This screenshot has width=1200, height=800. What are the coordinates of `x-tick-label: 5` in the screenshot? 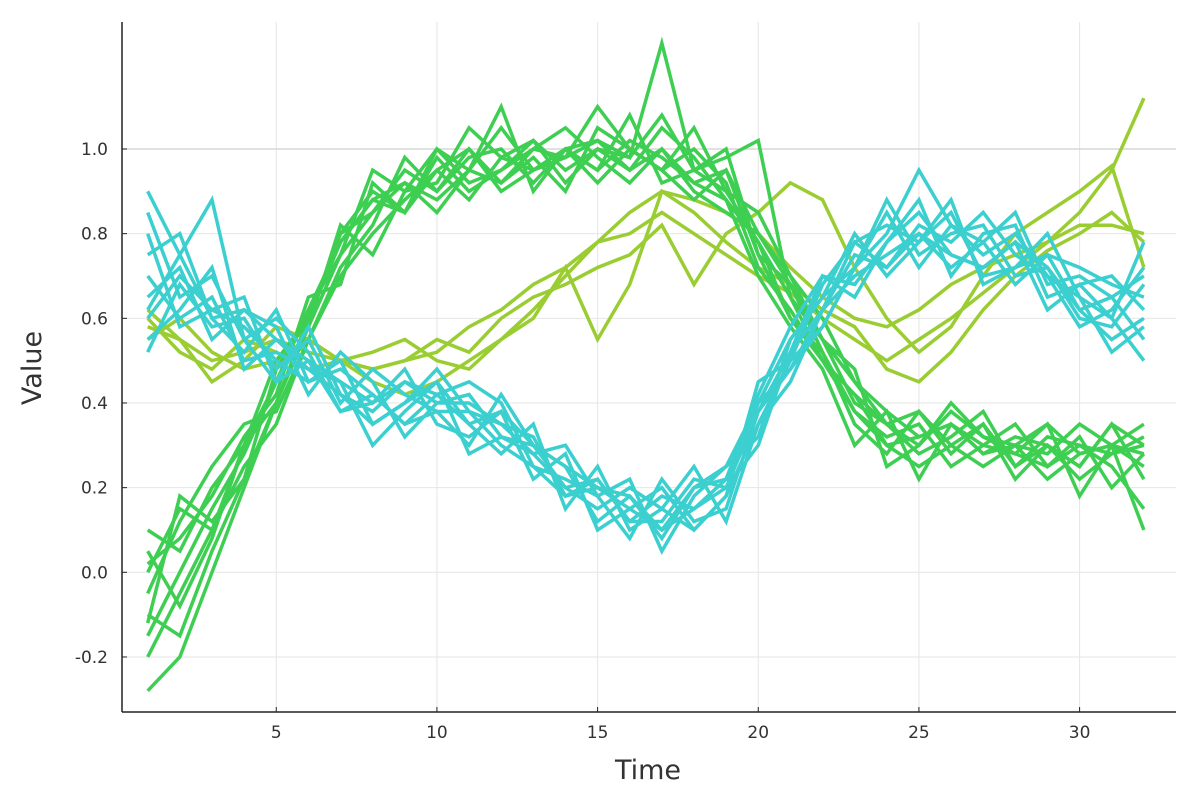 It's located at (276, 733).